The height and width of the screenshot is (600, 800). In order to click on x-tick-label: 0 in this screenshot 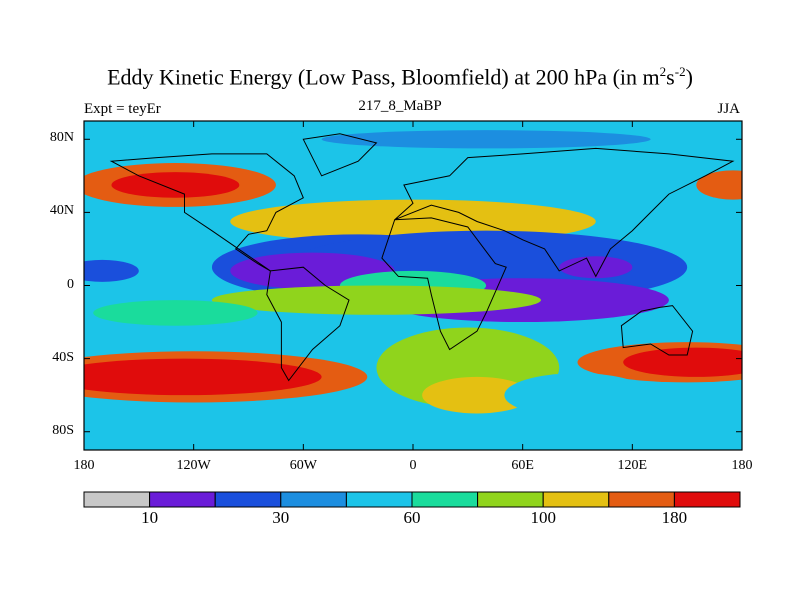, I will do `click(413, 465)`.